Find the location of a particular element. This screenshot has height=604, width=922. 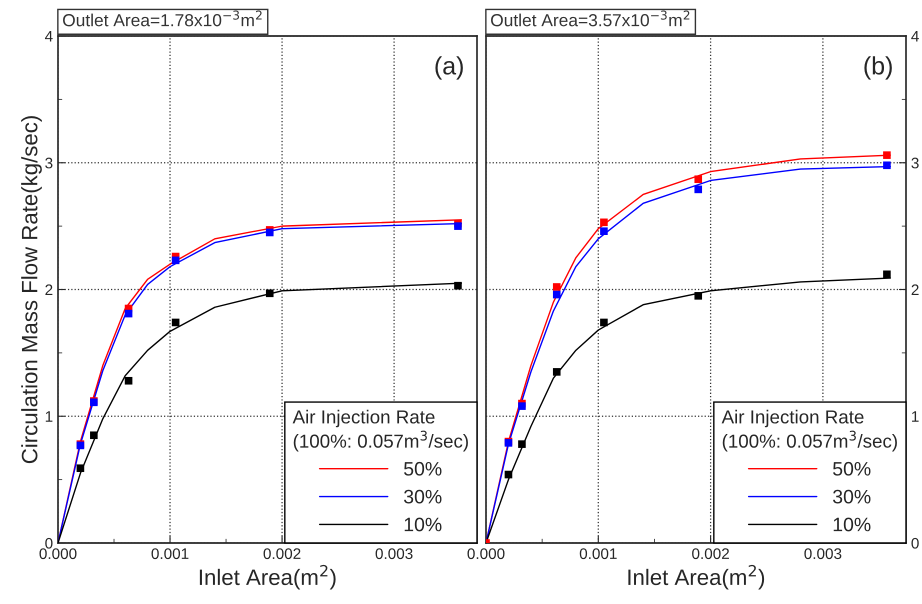

chart-title: Outlet Area=1.78x10$^{−3}$m$^{2}$ is located at coordinates (162, 18).